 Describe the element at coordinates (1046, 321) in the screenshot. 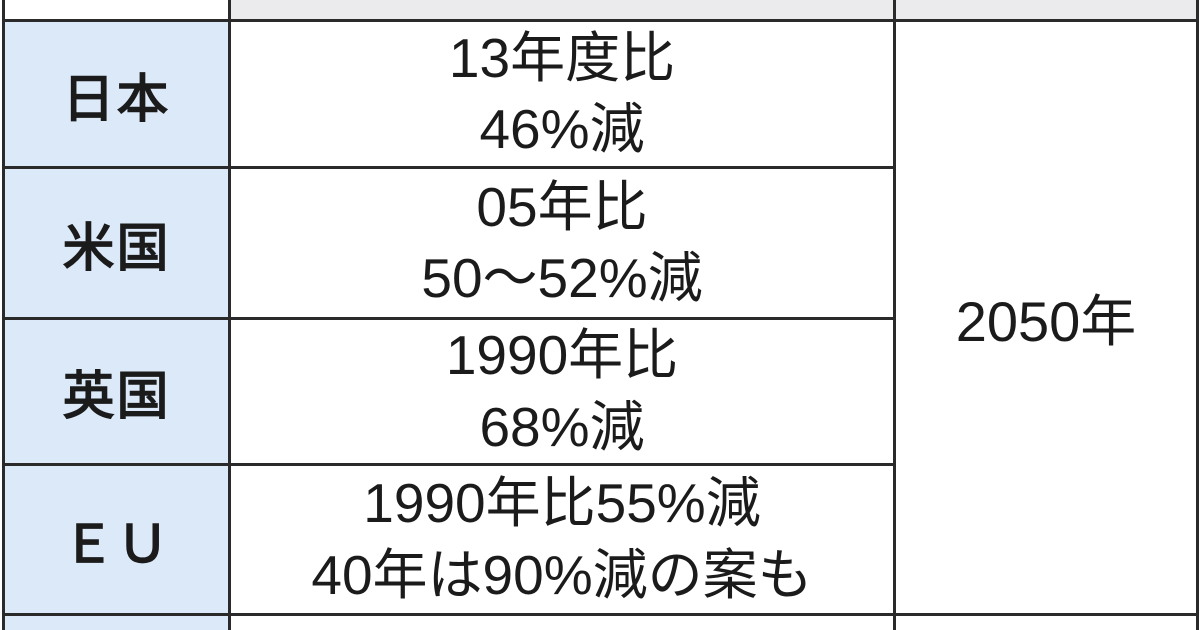

I see `deadline-year: 2050年` at that location.